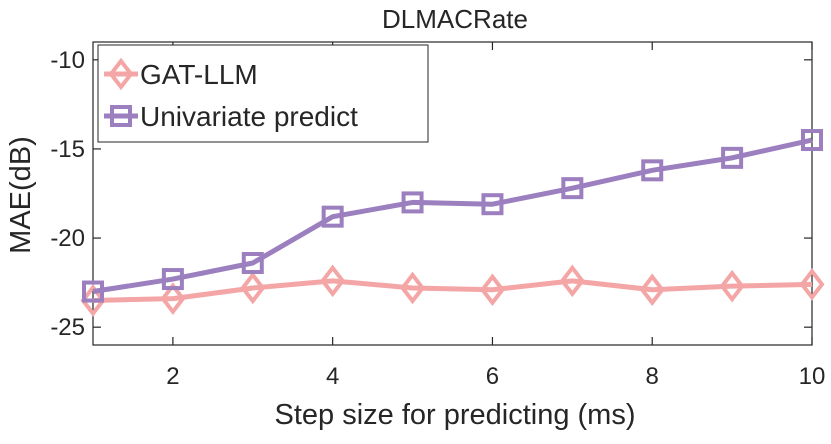 The image size is (831, 444). I want to click on chart-title: DLMACRate, so click(455, 19).